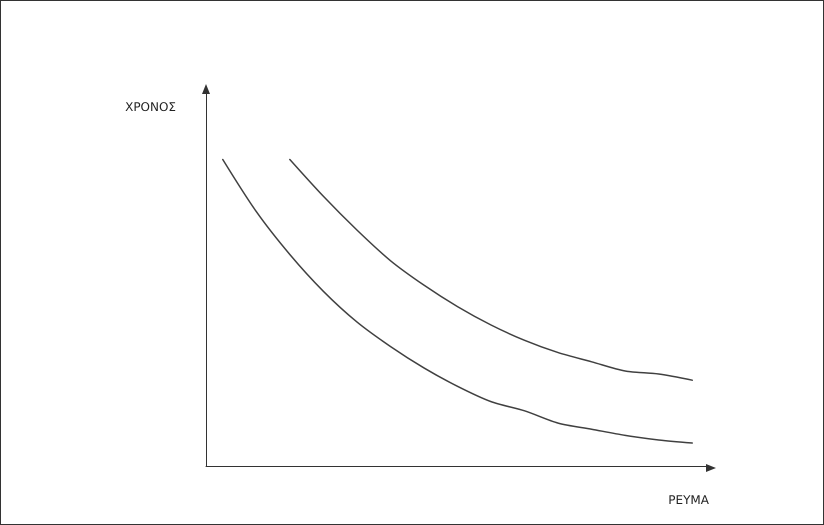 This screenshot has height=525, width=824. I want to click on x-axis-title: ΡΕΥΜΑ, so click(689, 500).